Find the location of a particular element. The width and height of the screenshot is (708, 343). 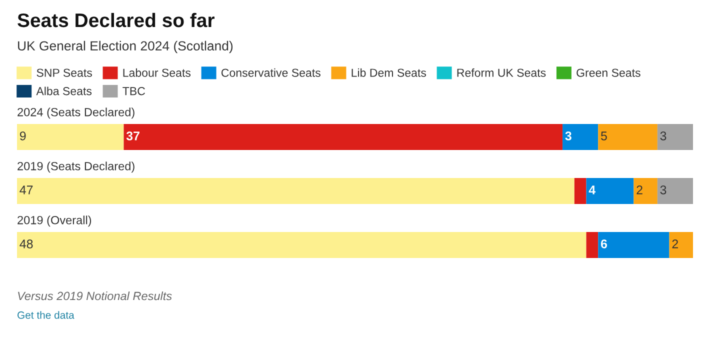

legend-label: Green Seats is located at coordinates (608, 72).